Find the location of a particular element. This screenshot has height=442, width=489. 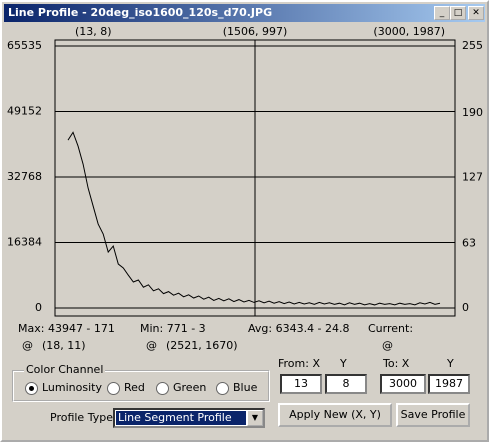

y-tick-label: 32768 is located at coordinates (24, 176).